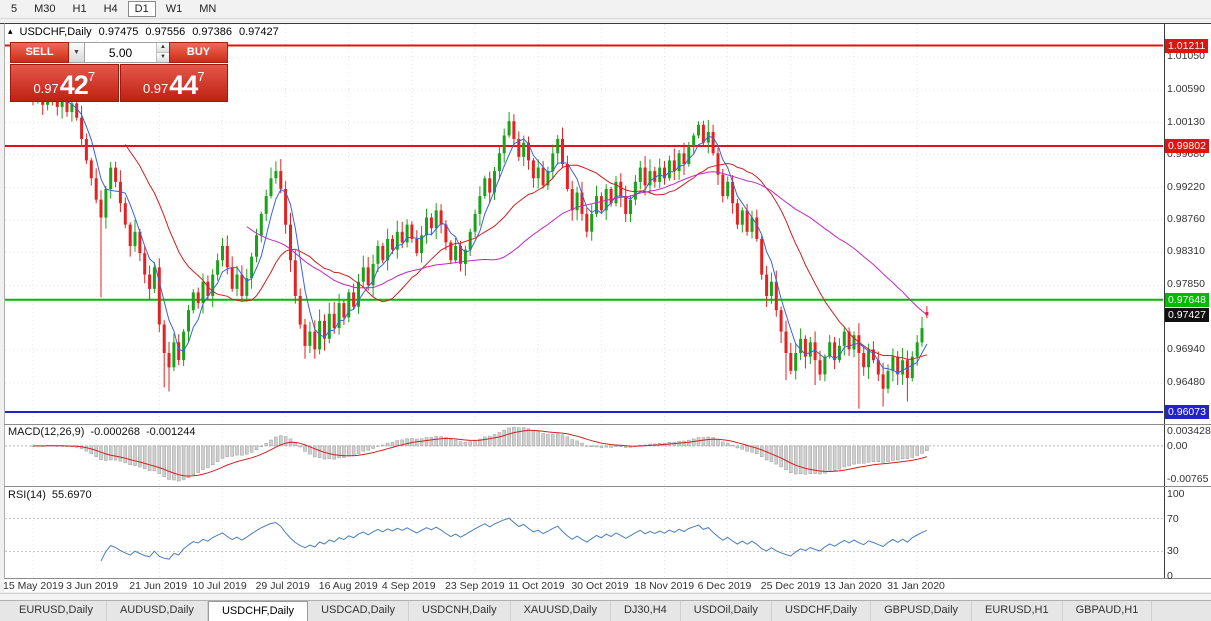  Describe the element at coordinates (408, 586) in the screenshot. I see `date-axis-label: 4 Sep 2019` at that location.